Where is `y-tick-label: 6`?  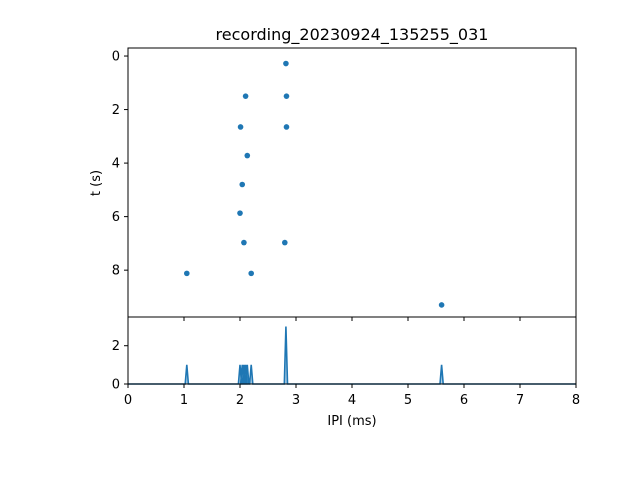
y-tick-label: 6 is located at coordinates (116, 217).